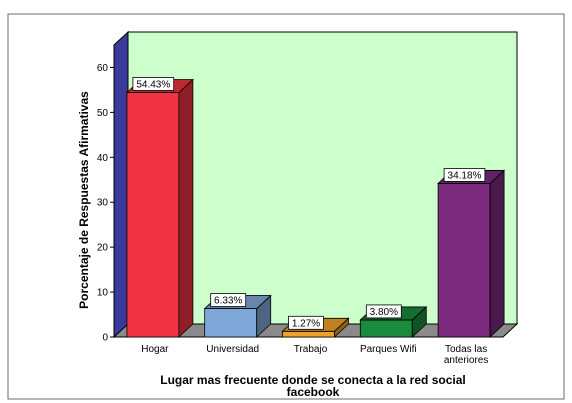  What do you see at coordinates (103, 113) in the screenshot?
I see `y-tick-label: 50` at bounding box center [103, 113].